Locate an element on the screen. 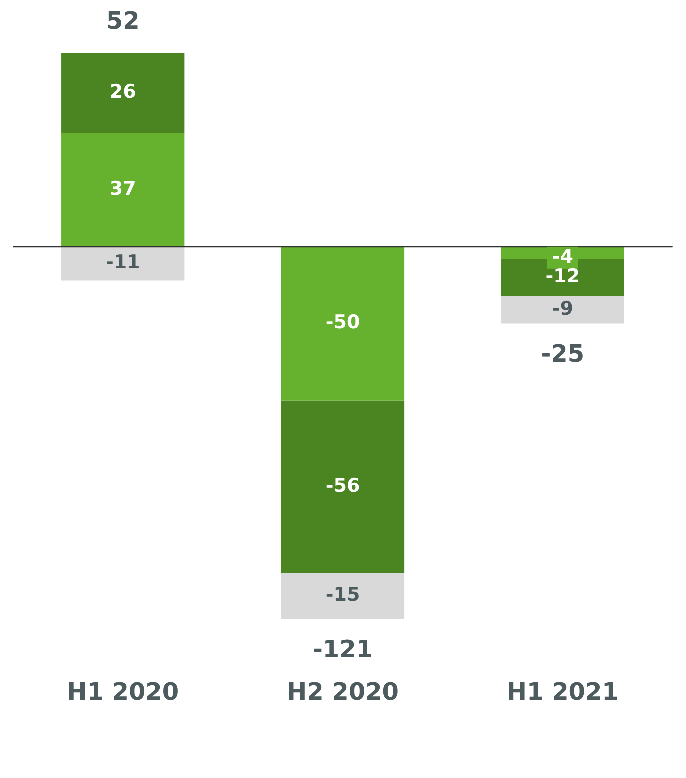 This screenshot has height=778, width=686. total-label: 52 is located at coordinates (123, 21).